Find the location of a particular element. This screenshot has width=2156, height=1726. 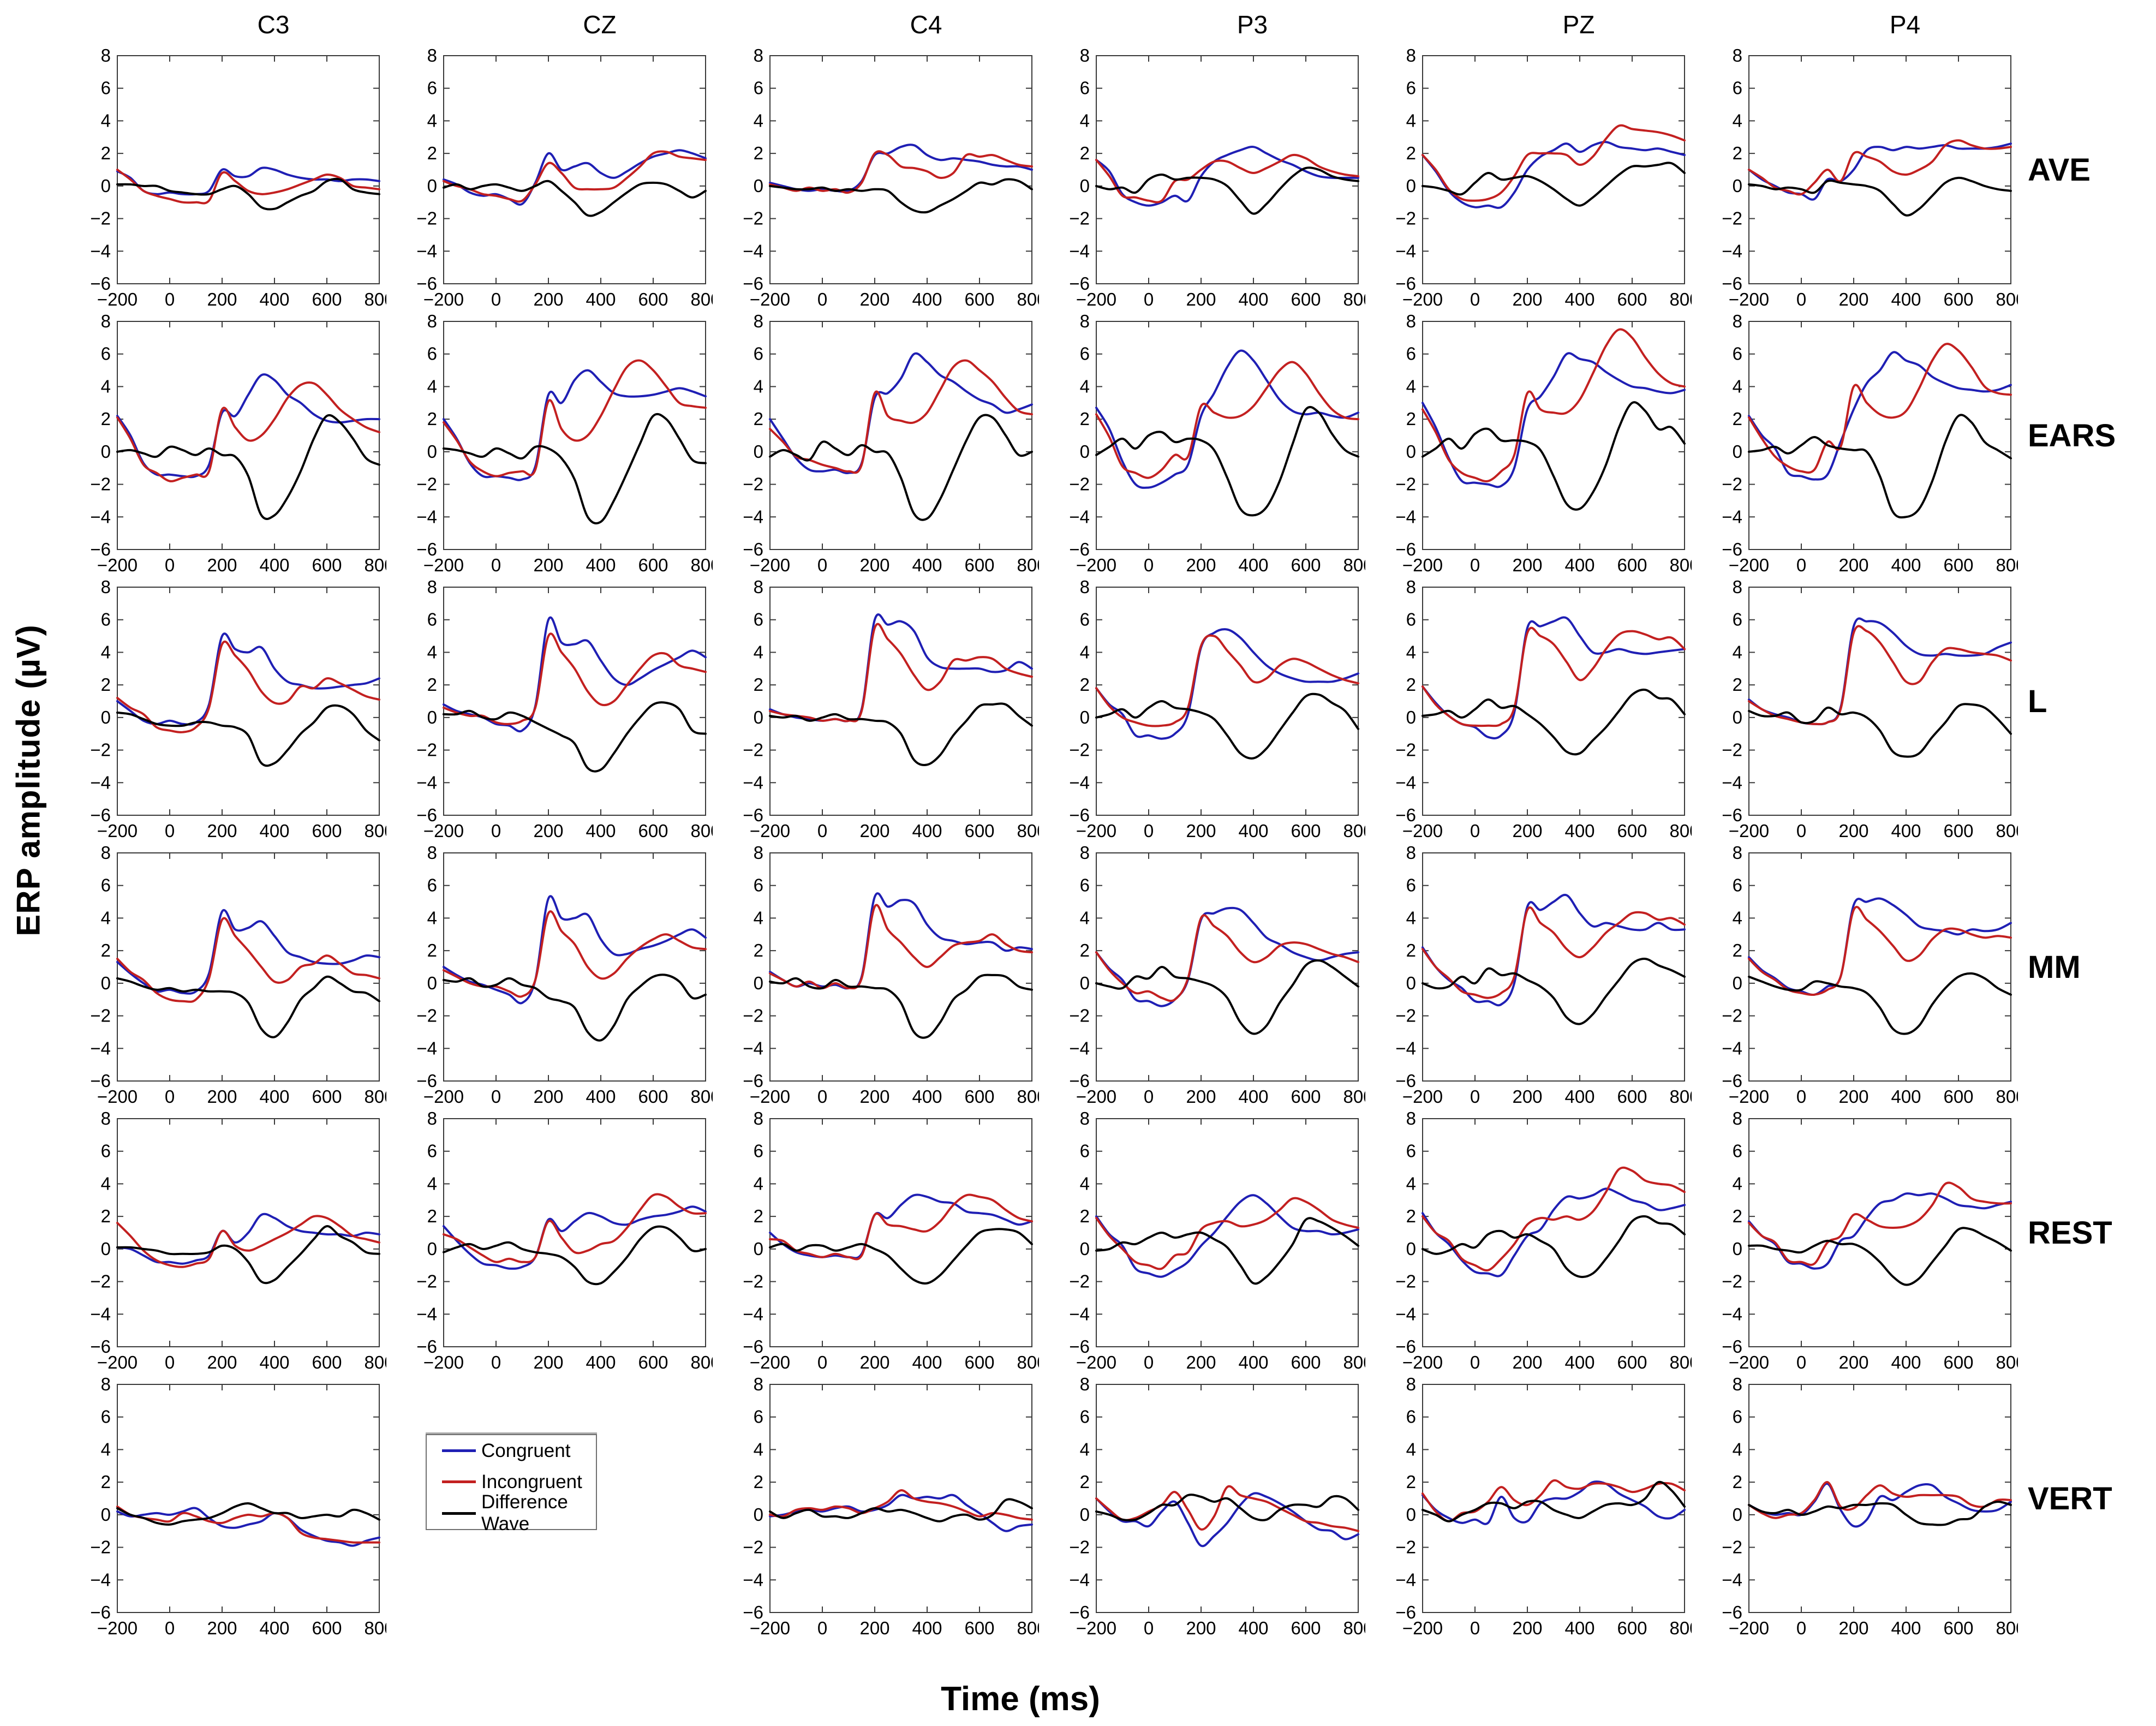

x-axis-label: Time (ms) is located at coordinates (1020, 1699).